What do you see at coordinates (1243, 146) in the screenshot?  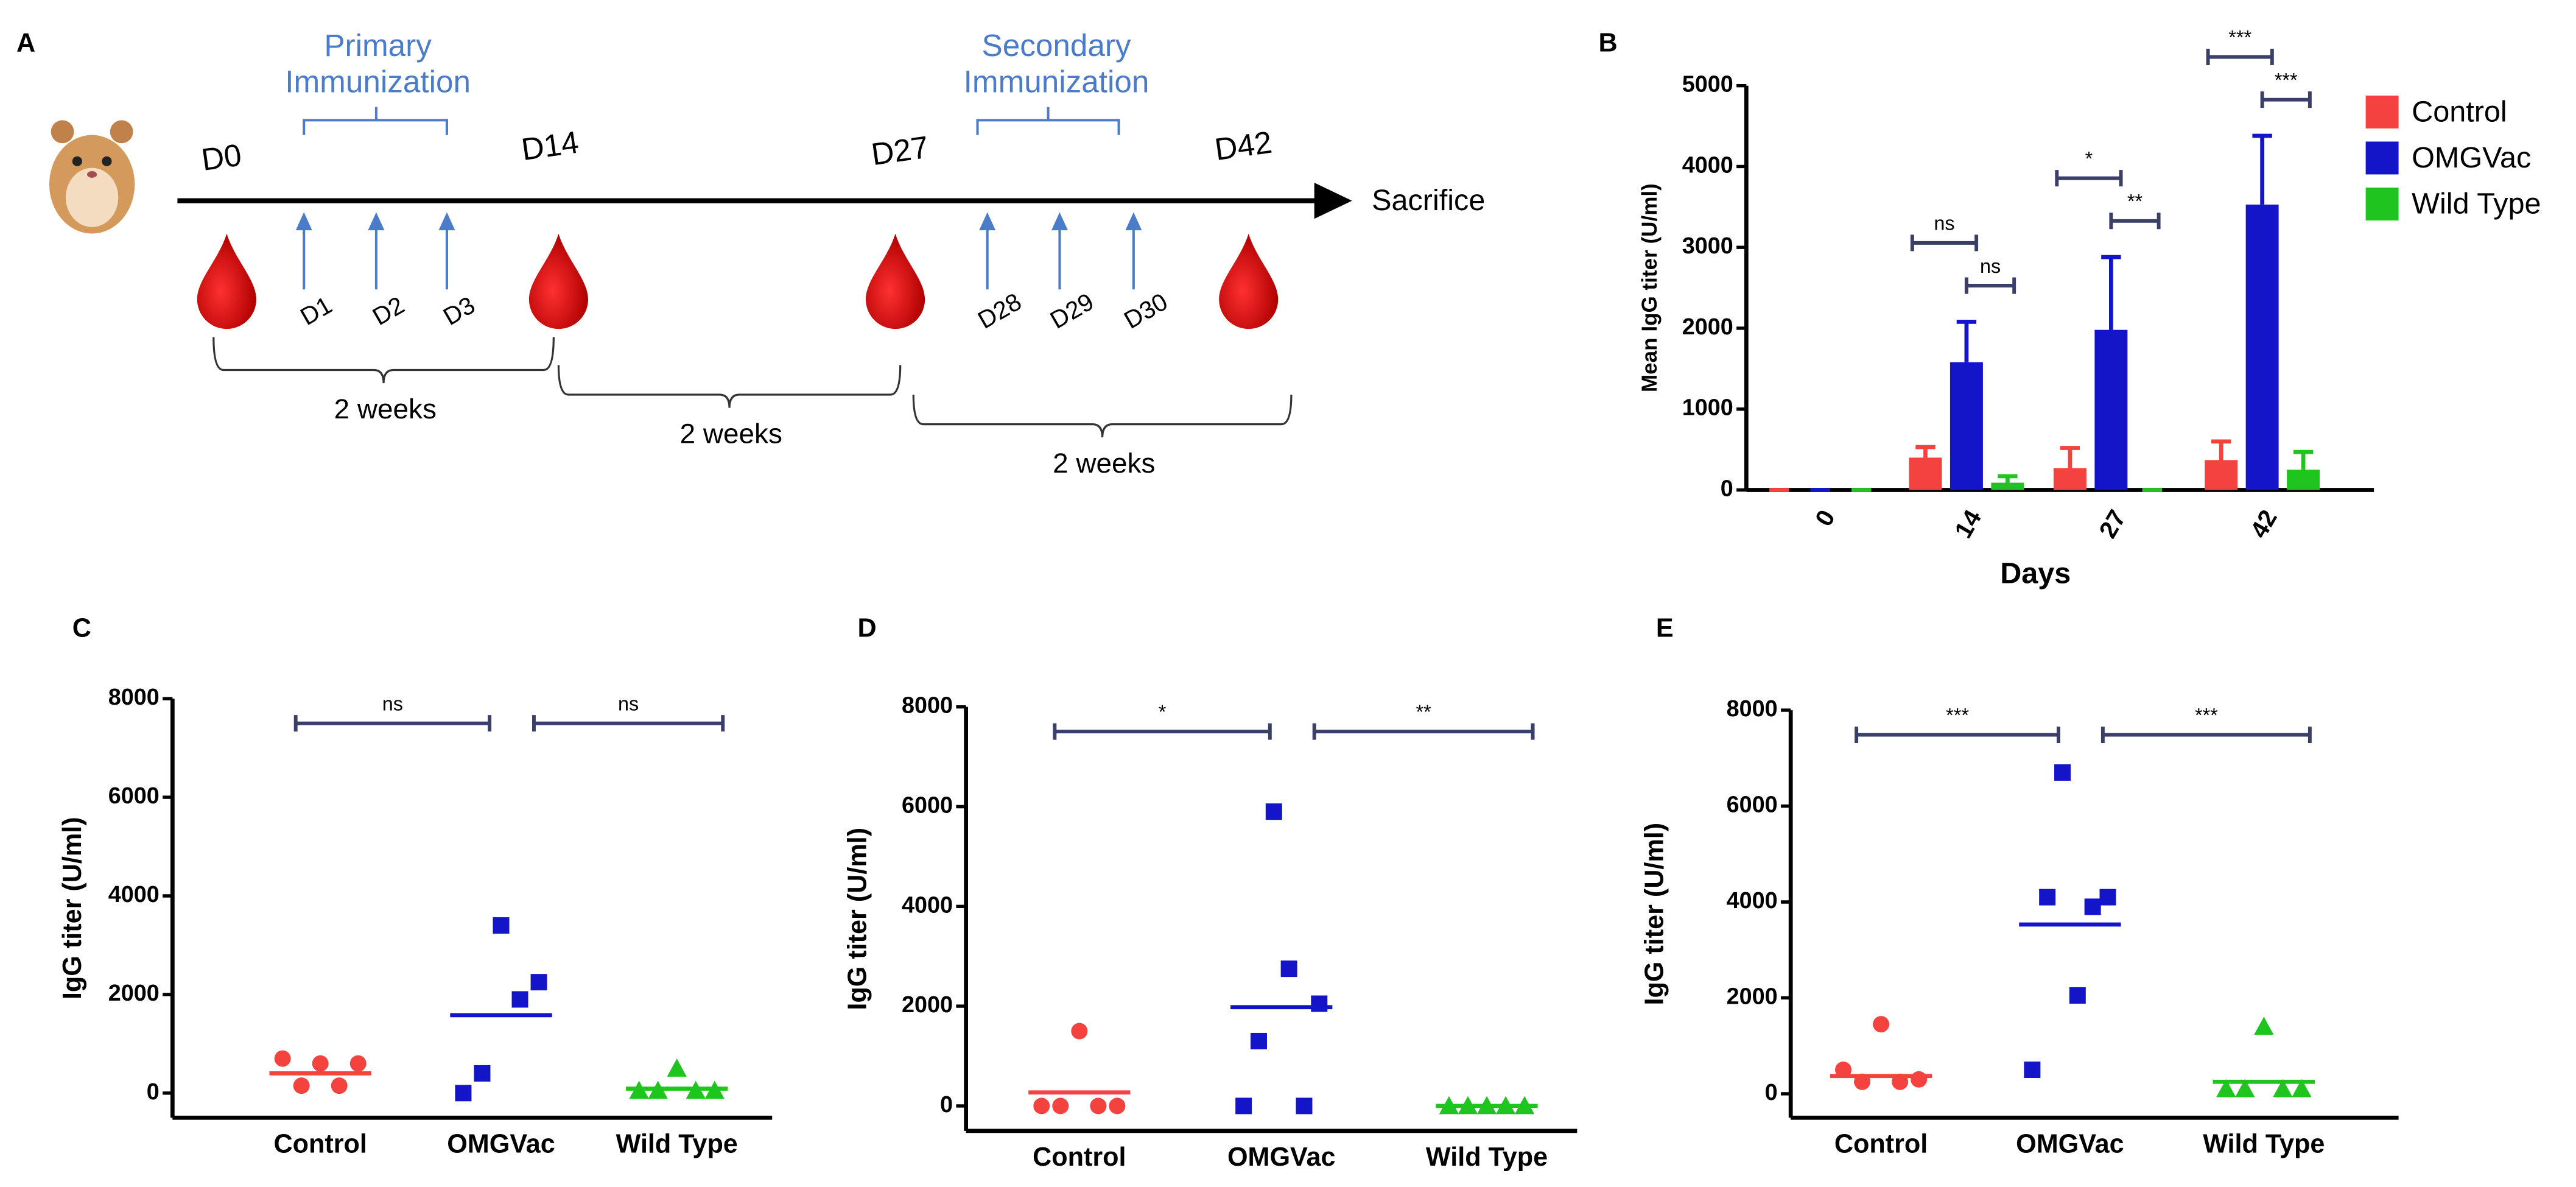 I see `day-label: D42` at bounding box center [1243, 146].